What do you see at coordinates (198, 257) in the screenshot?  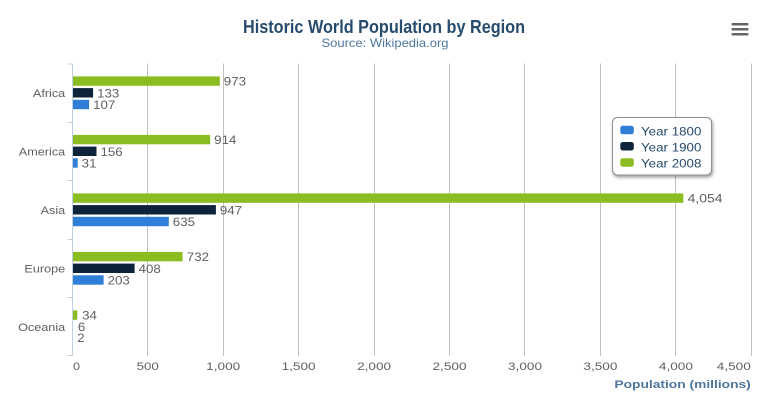 I see `svg-text: 732` at bounding box center [198, 257].